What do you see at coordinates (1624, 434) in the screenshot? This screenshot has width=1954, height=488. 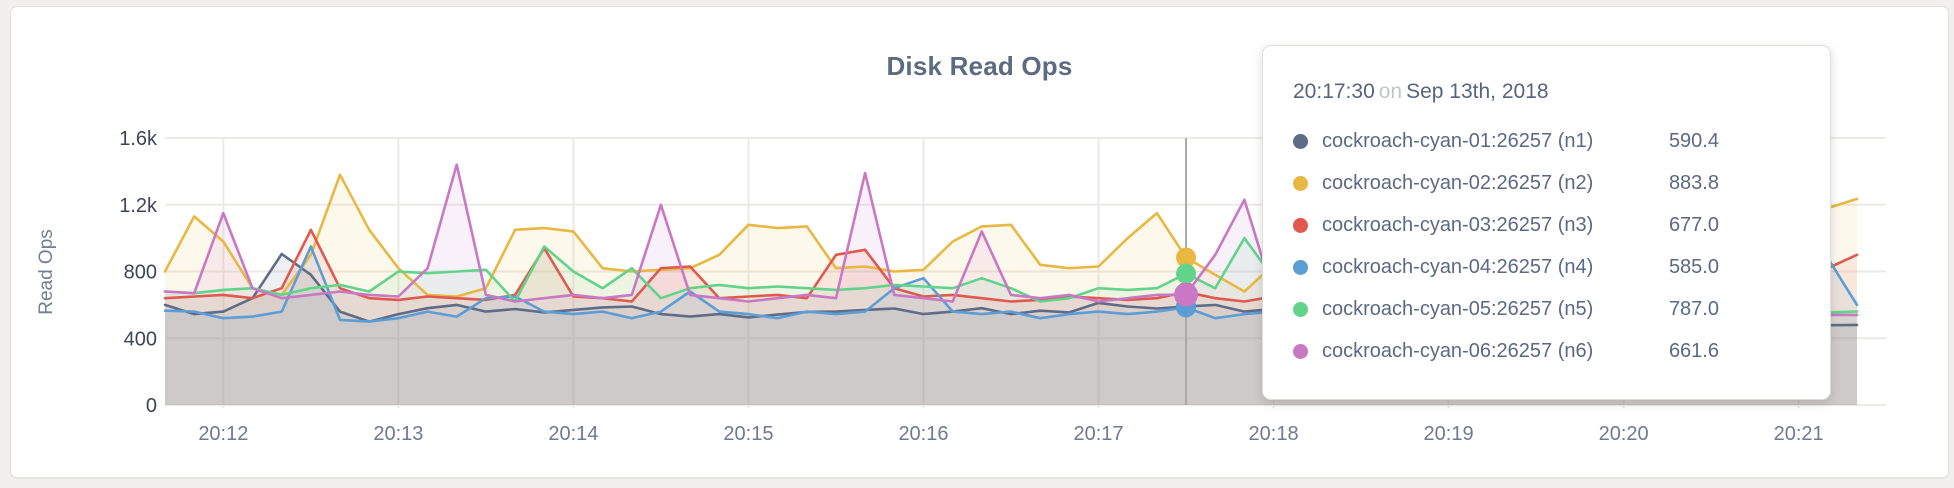 I see `x-tick-label: 20:20` at bounding box center [1624, 434].